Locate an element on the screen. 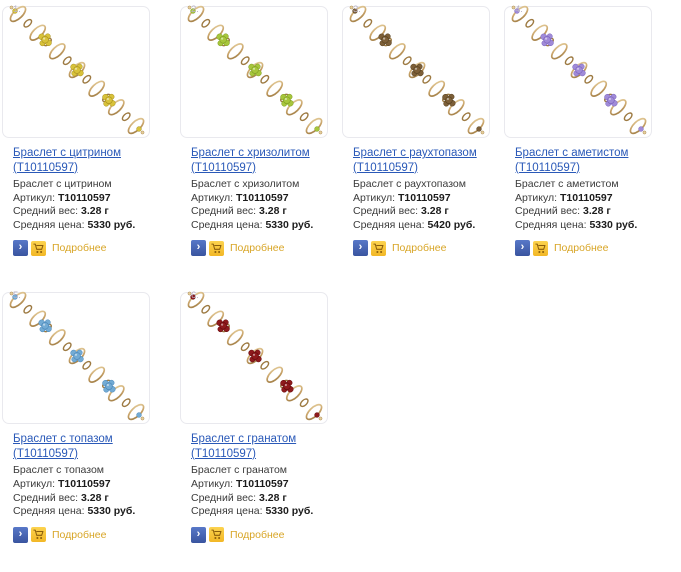  product-title-link: Браслет с аметистом (T10110597) is located at coordinates (591, 160).